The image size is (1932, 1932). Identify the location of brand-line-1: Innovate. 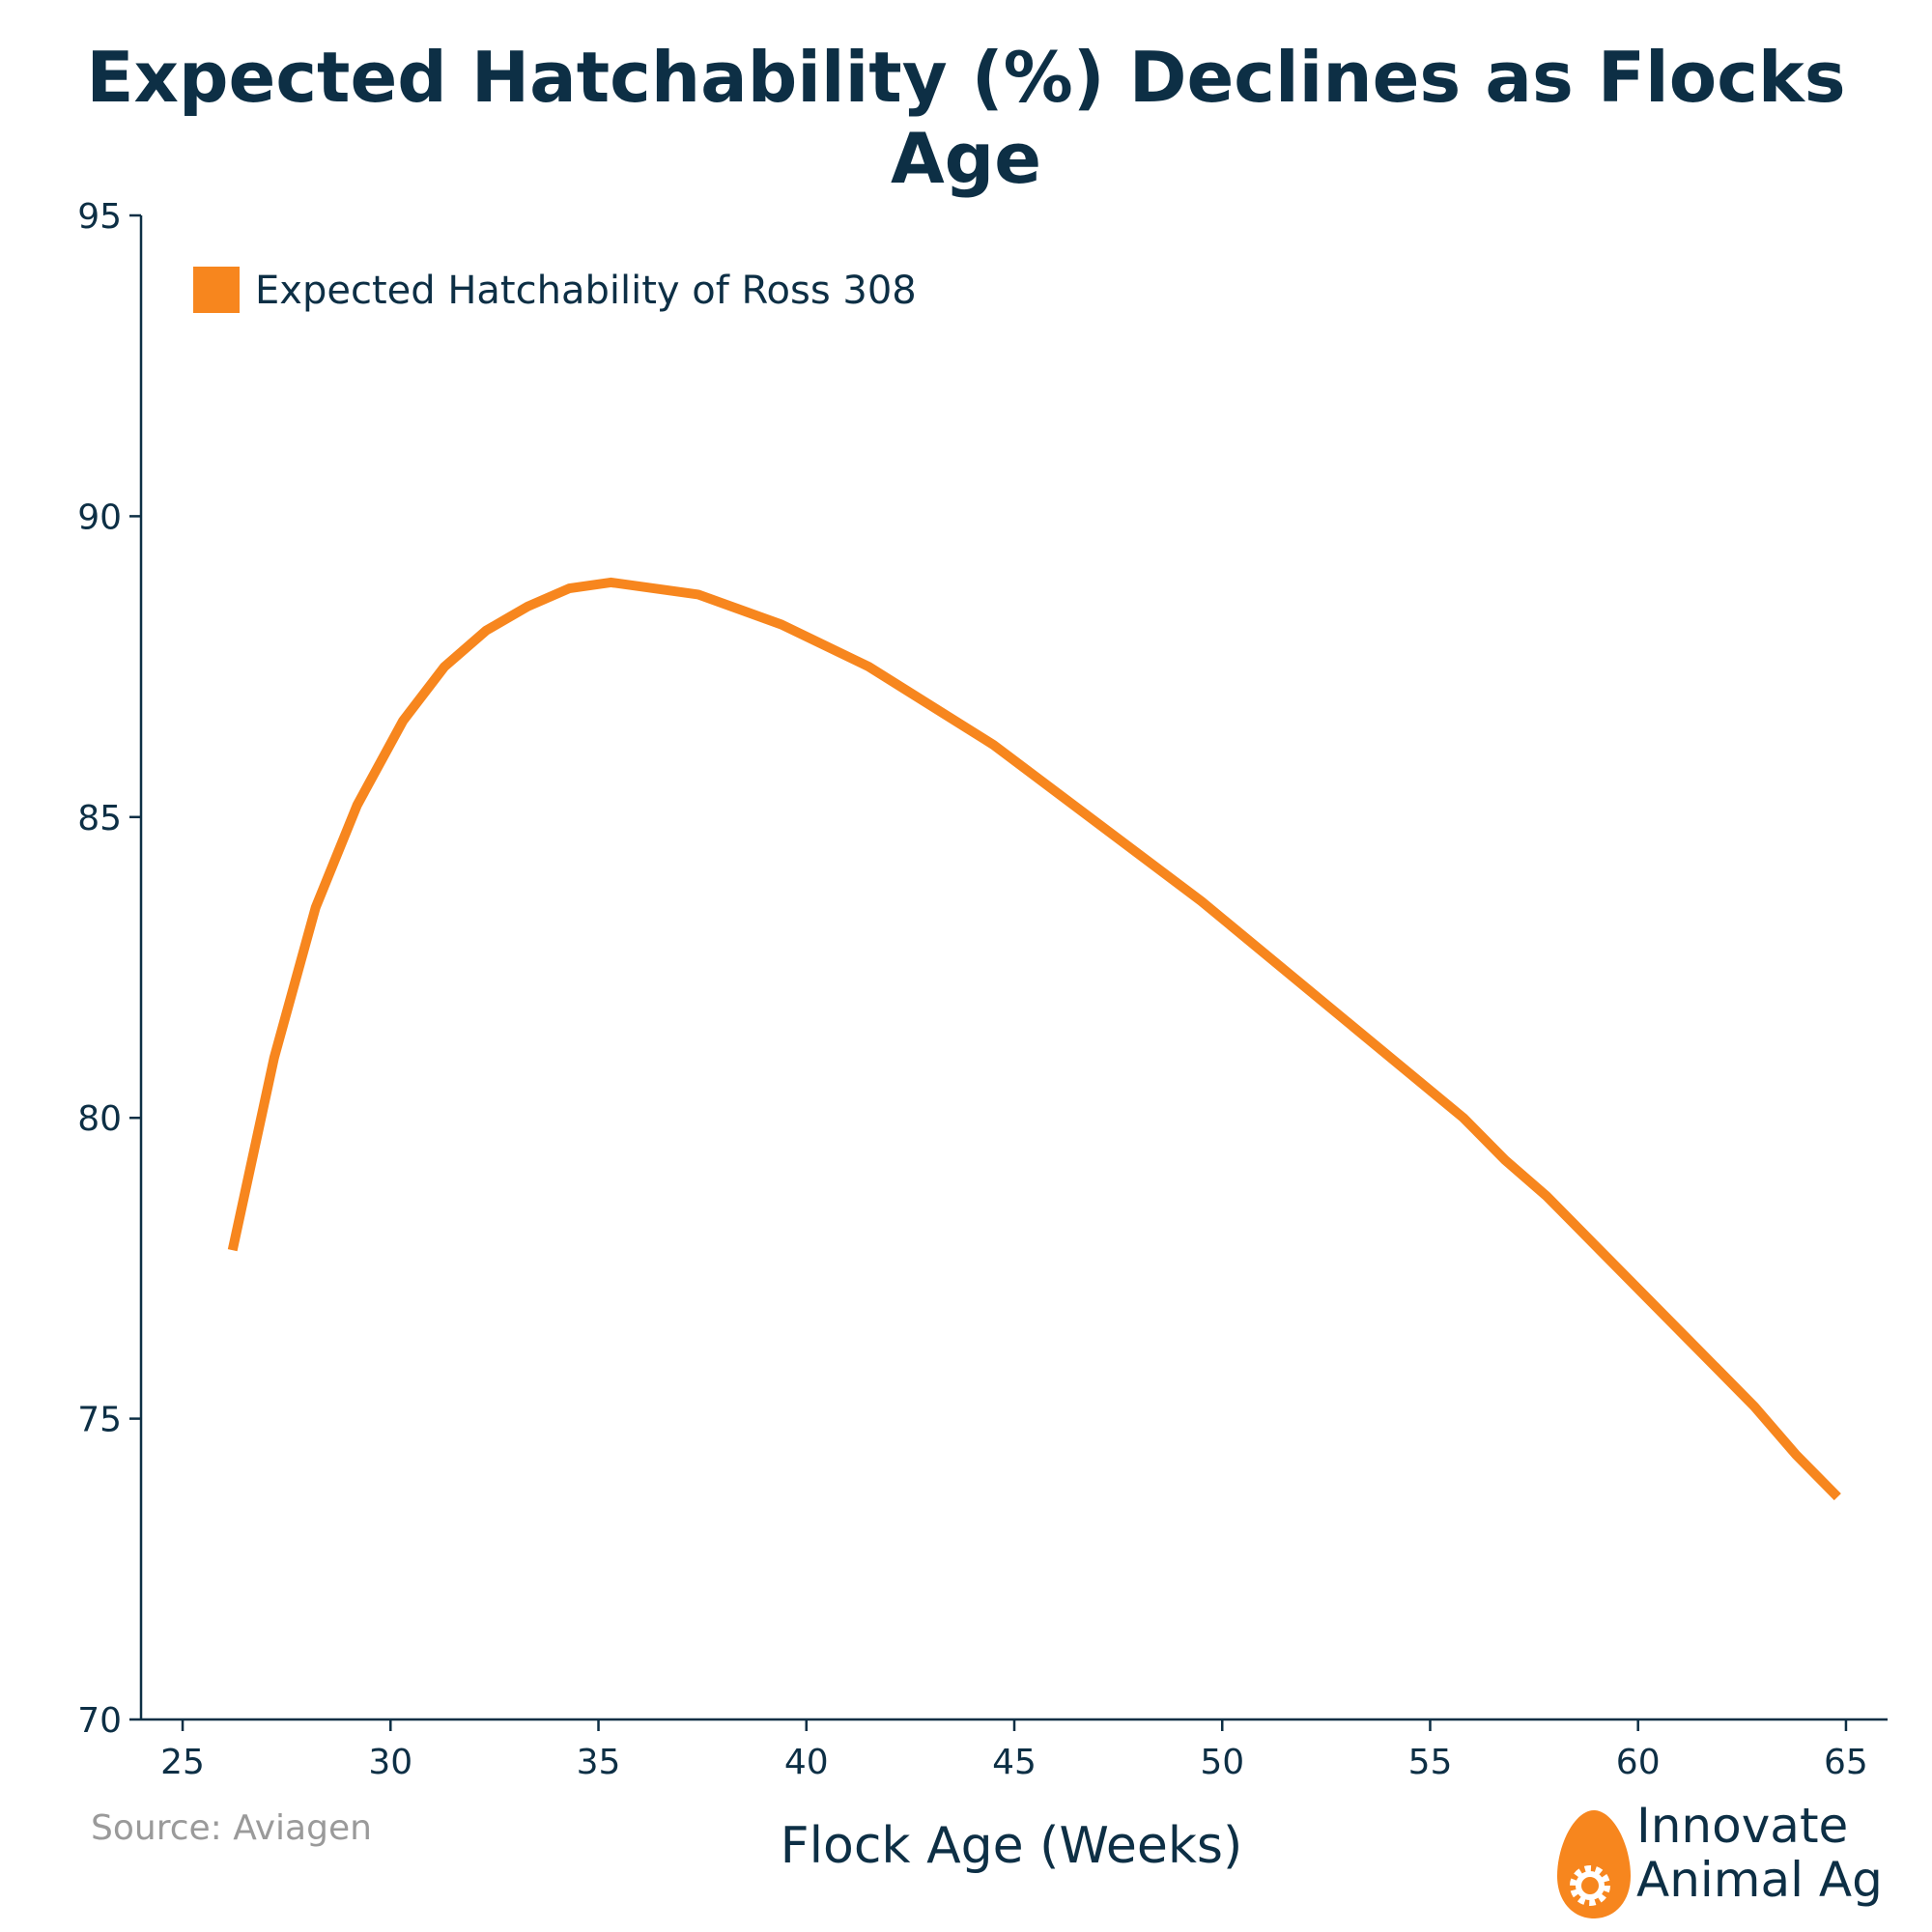
(1742, 1826).